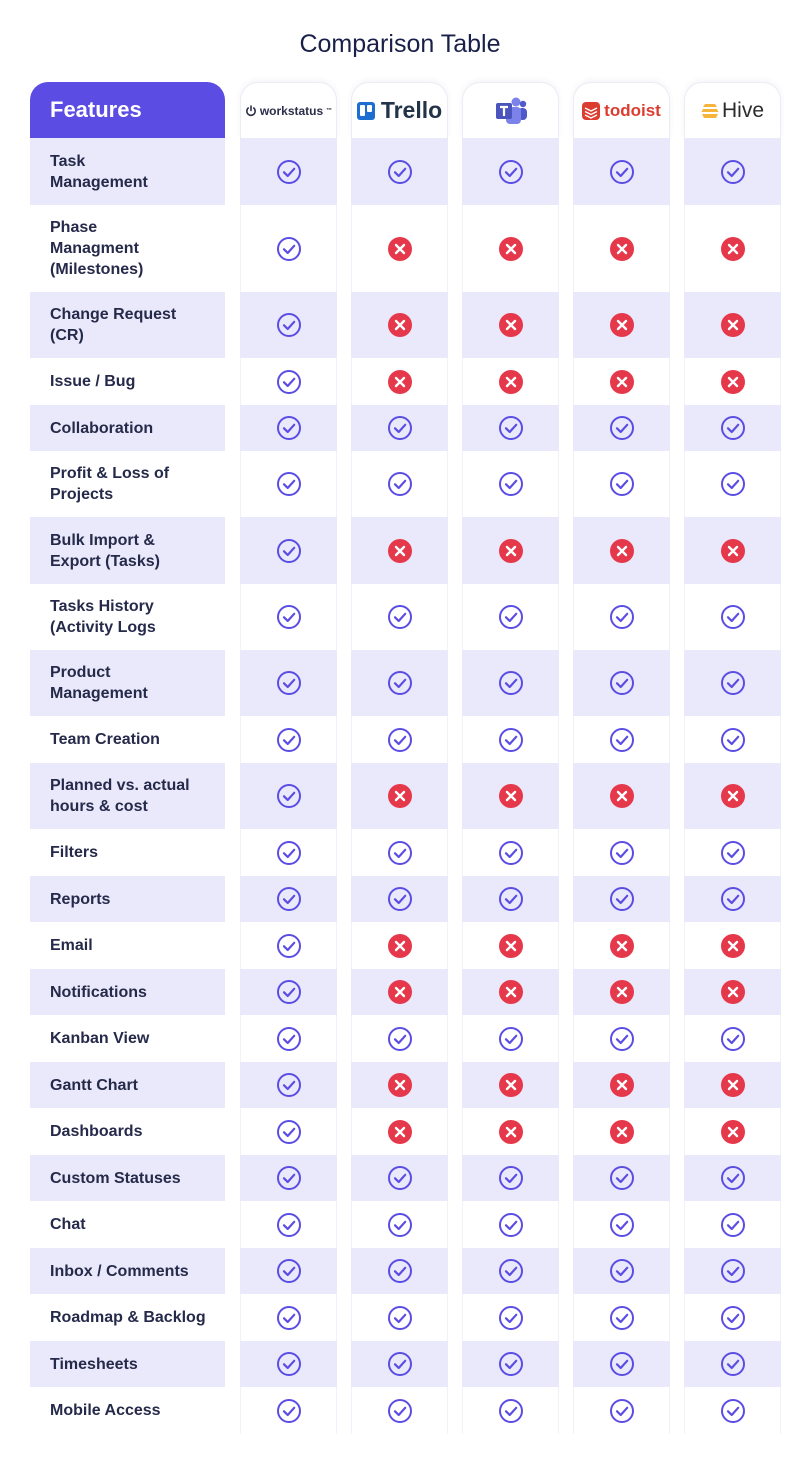 Image resolution: width=800 pixels, height=1462 pixels. I want to click on table-row: Collaboration, so click(407, 428).